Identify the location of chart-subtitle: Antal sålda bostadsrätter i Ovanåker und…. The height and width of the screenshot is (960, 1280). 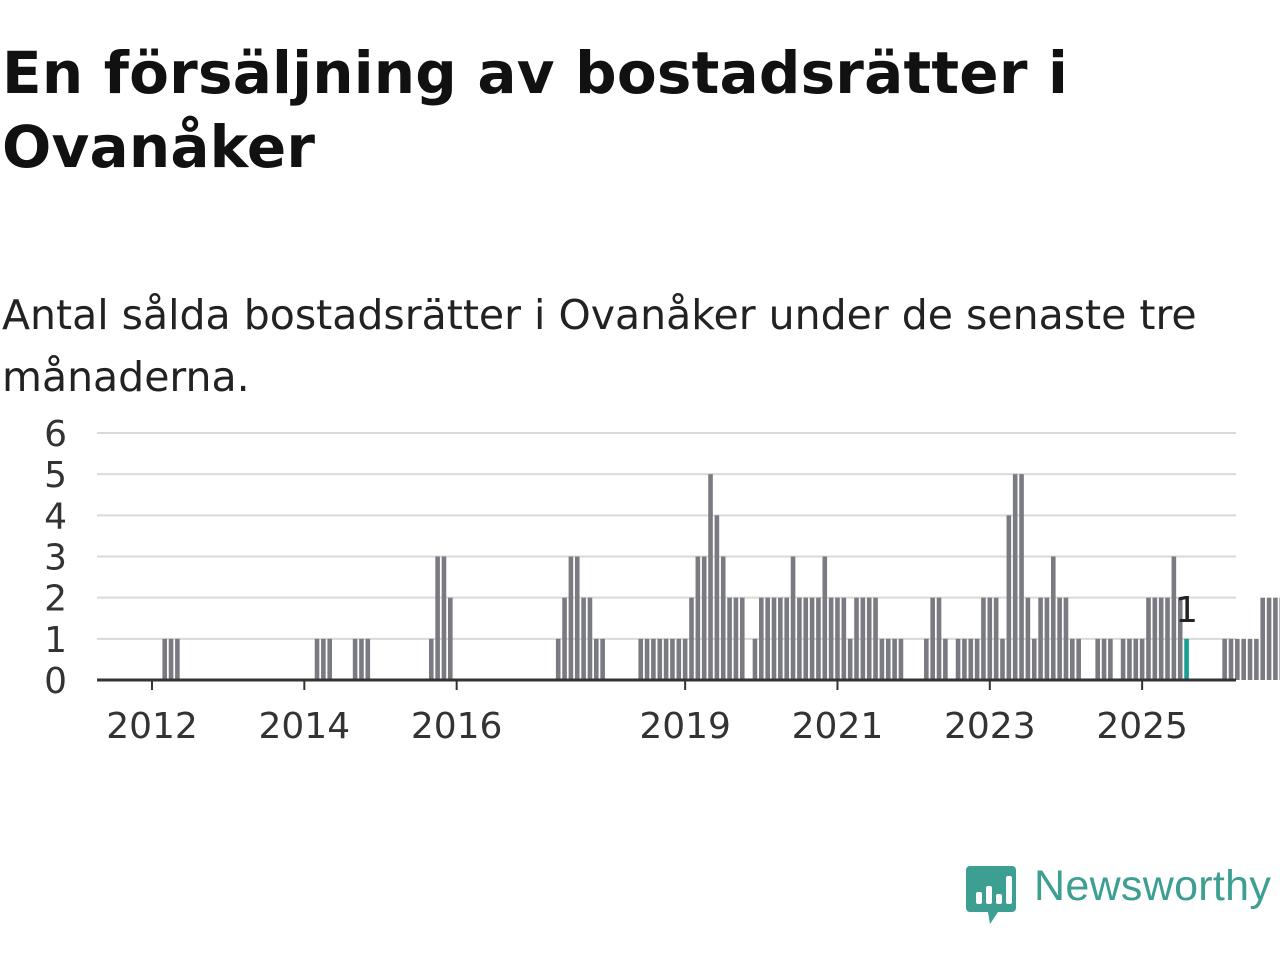
(599, 346).